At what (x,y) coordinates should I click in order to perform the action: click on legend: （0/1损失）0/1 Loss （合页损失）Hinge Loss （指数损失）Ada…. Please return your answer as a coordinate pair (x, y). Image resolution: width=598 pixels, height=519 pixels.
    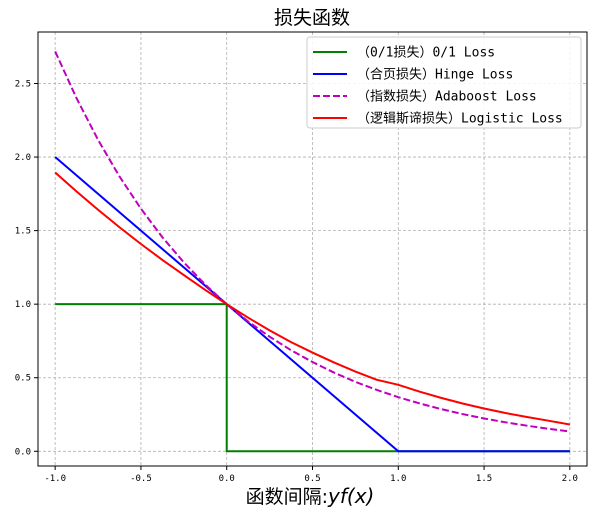
    Looking at the image, I should click on (444, 82).